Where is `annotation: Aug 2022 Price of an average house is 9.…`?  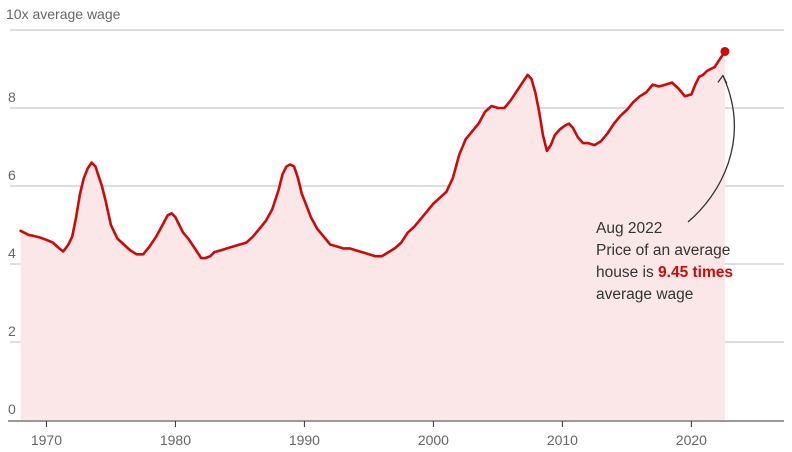
annotation: Aug 2022 Price of an average house is 9.… is located at coordinates (665, 188).